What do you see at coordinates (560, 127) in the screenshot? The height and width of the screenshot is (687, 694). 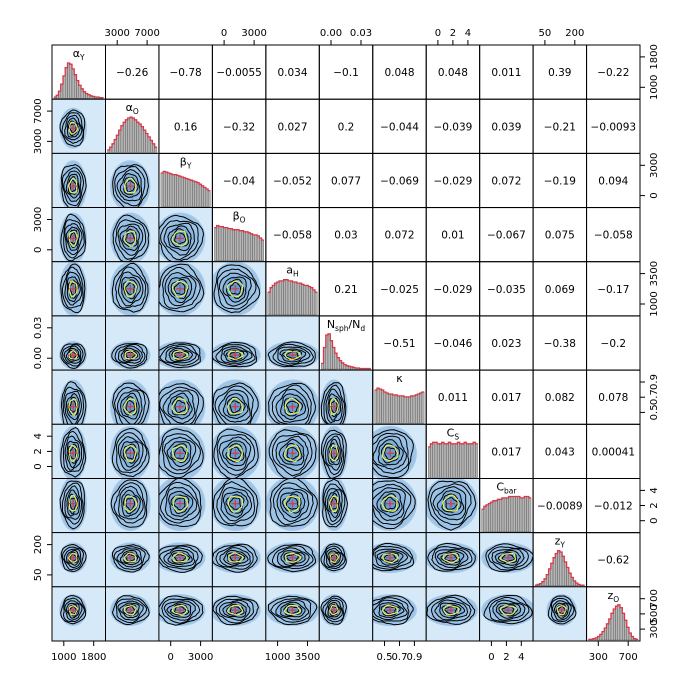 I see `correlation-value: −0.21` at bounding box center [560, 127].